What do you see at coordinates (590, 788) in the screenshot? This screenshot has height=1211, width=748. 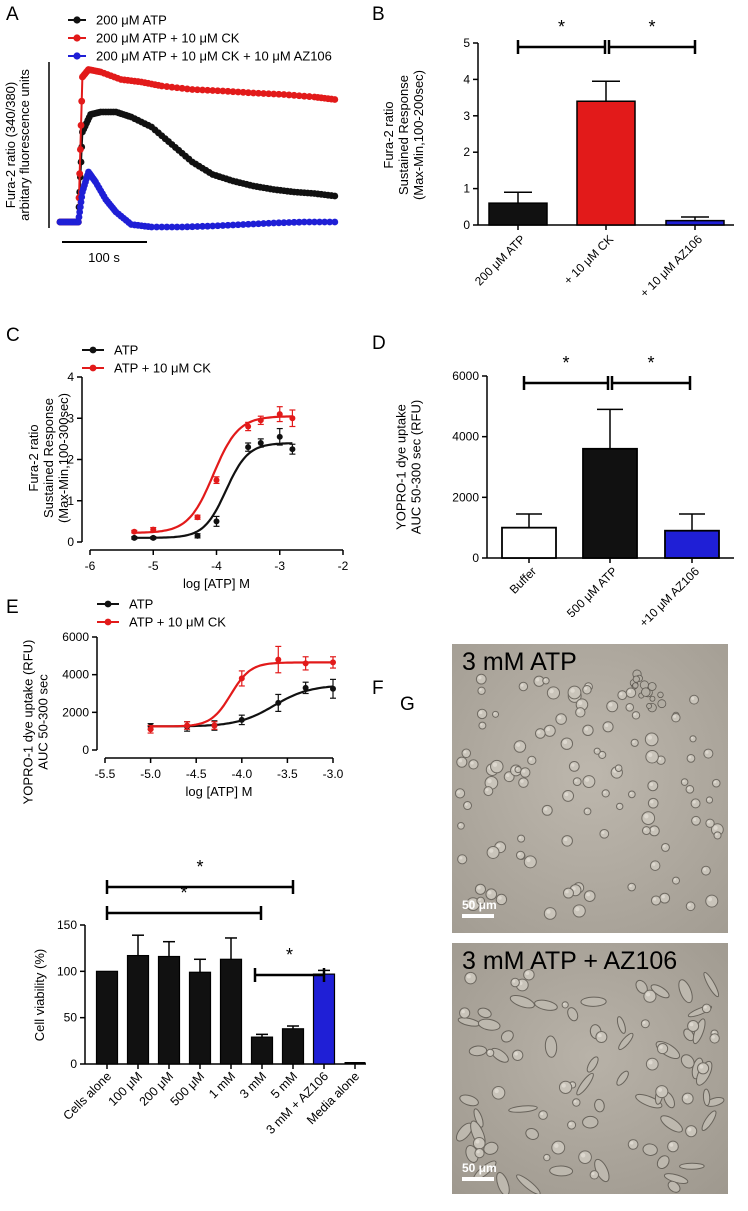 I see `micrograph-atp: 3 mM ATP 50 μm` at bounding box center [590, 788].